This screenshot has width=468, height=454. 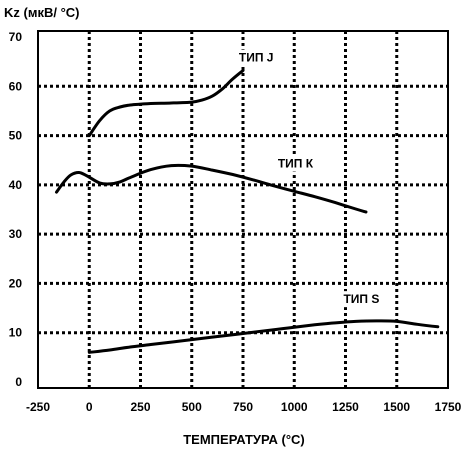 What do you see at coordinates (16, 234) in the screenshot?
I see `y-tick-label: 30` at bounding box center [16, 234].